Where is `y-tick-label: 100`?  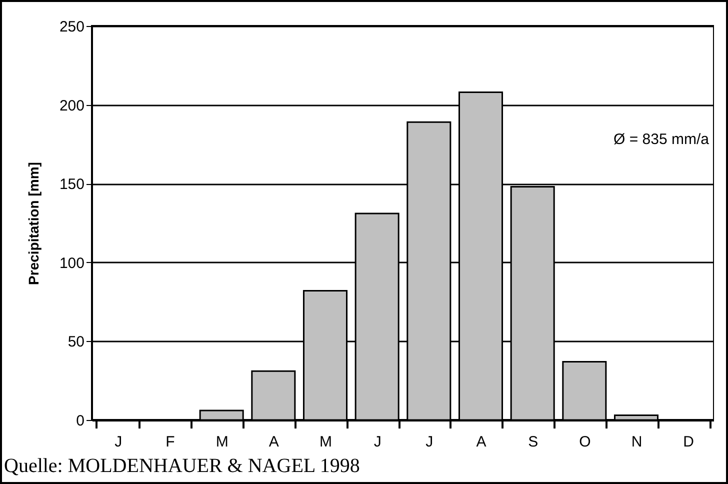
y-tick-label: 100 is located at coordinates (71, 263).